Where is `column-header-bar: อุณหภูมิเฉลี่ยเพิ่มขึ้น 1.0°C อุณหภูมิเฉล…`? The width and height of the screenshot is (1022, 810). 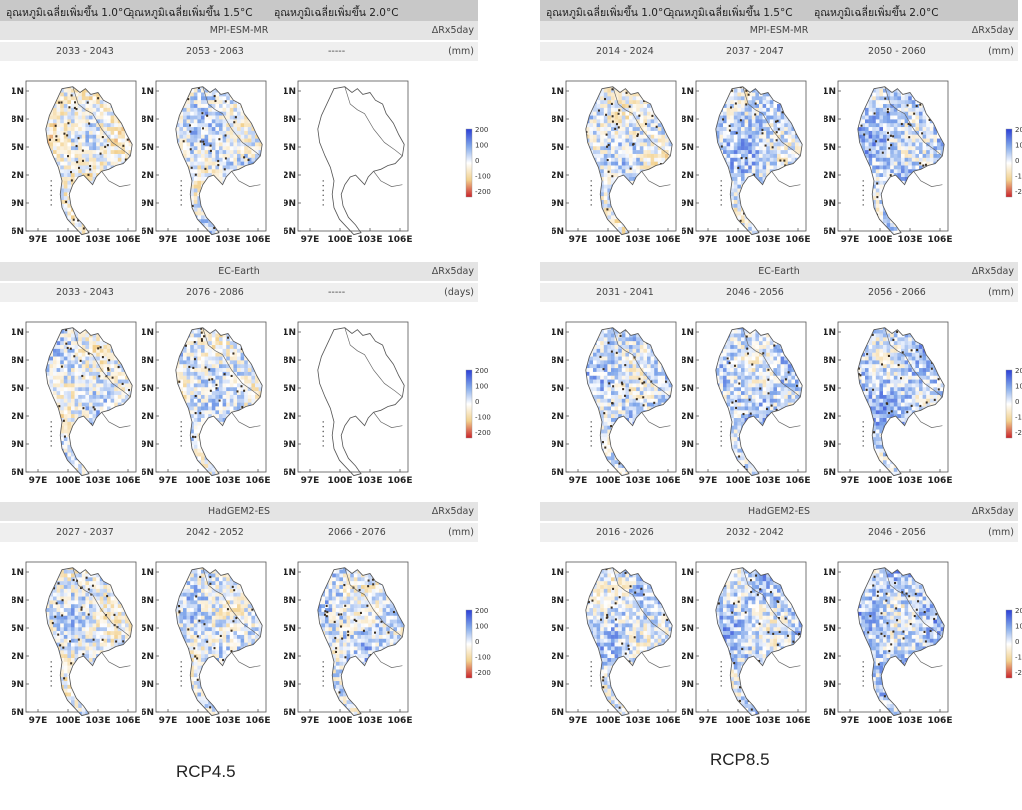
column-header-bar: อุณหภูมิเฉลี่ยเพิ่มขึ้น 1.0°C อุณหภูมิเฉล… is located at coordinates (779, 10).